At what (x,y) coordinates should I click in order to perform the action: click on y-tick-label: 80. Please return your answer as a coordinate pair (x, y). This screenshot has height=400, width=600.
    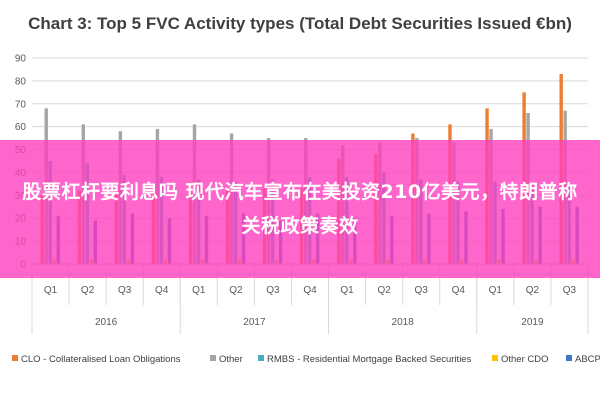
    Looking at the image, I should click on (21, 81).